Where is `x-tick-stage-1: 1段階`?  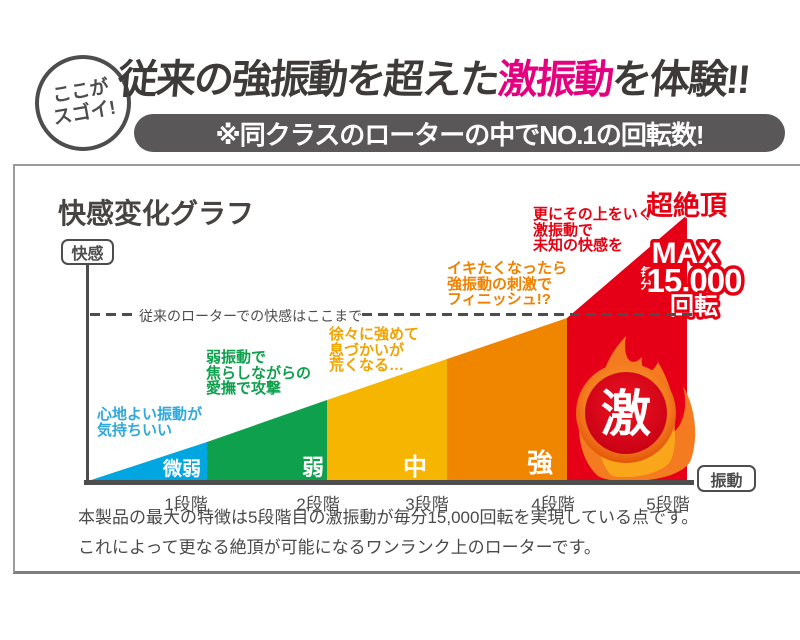
x-tick-stage-1: 1段階 is located at coordinates (186, 504).